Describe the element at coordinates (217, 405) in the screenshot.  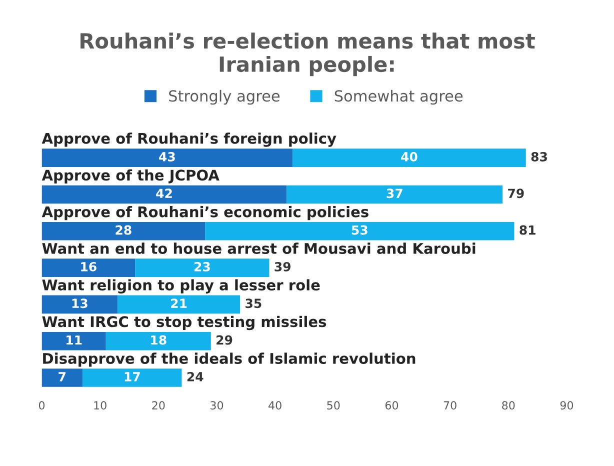
I see `x-tick-label: 30` at that location.